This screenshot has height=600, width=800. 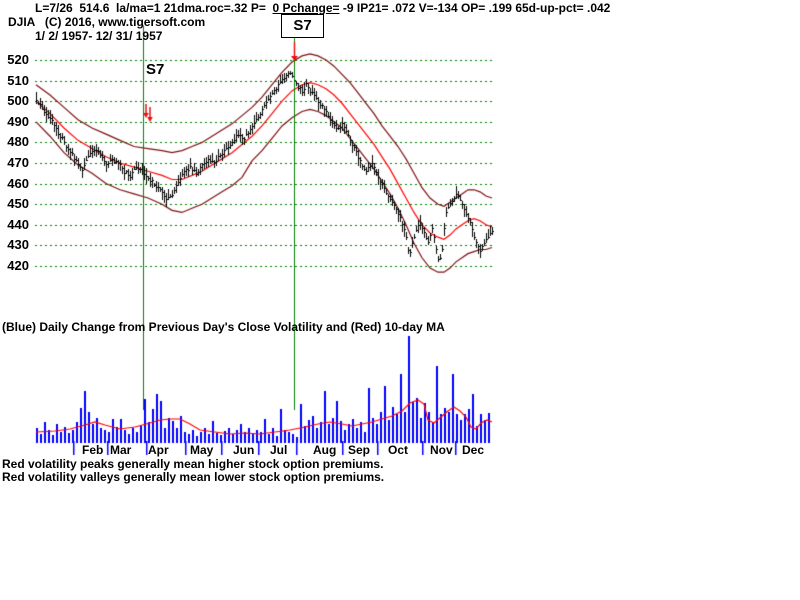 I want to click on y-axis-tick-label: 490, so click(x=18, y=121).